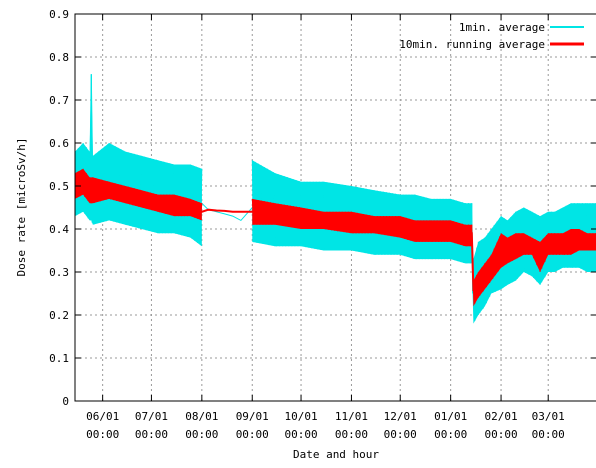  What do you see at coordinates (502, 27) in the screenshot?
I see `legend-label-1min: 1min. average` at bounding box center [502, 27].